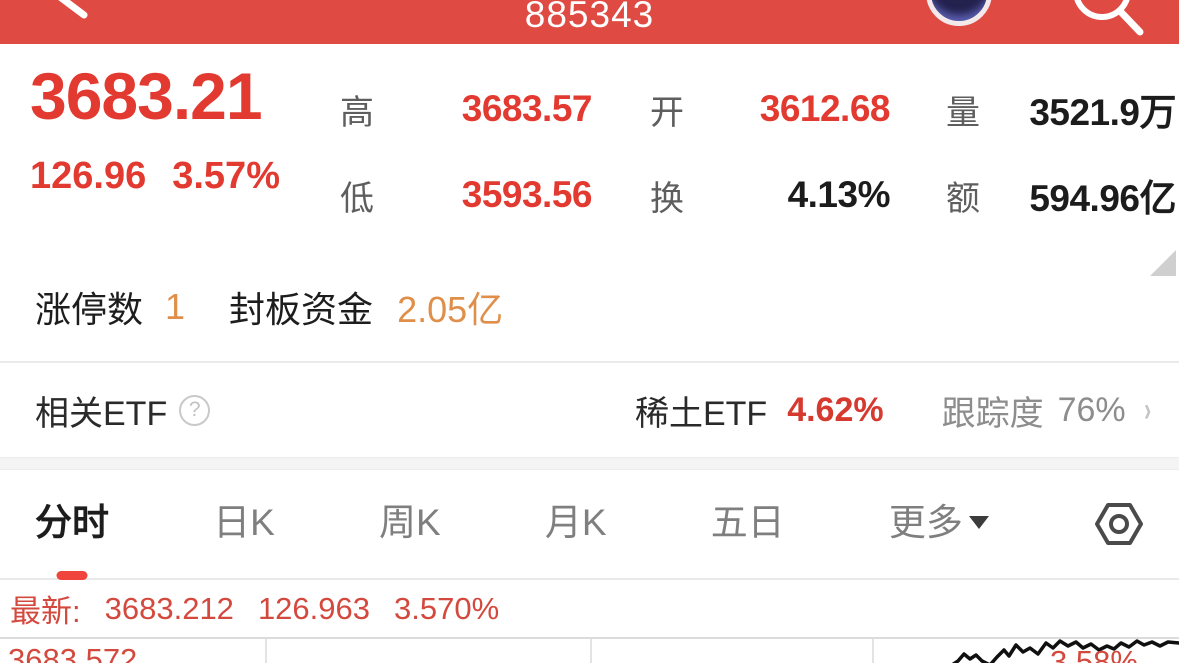  I want to click on latest-price: 3683.212, so click(169, 608).